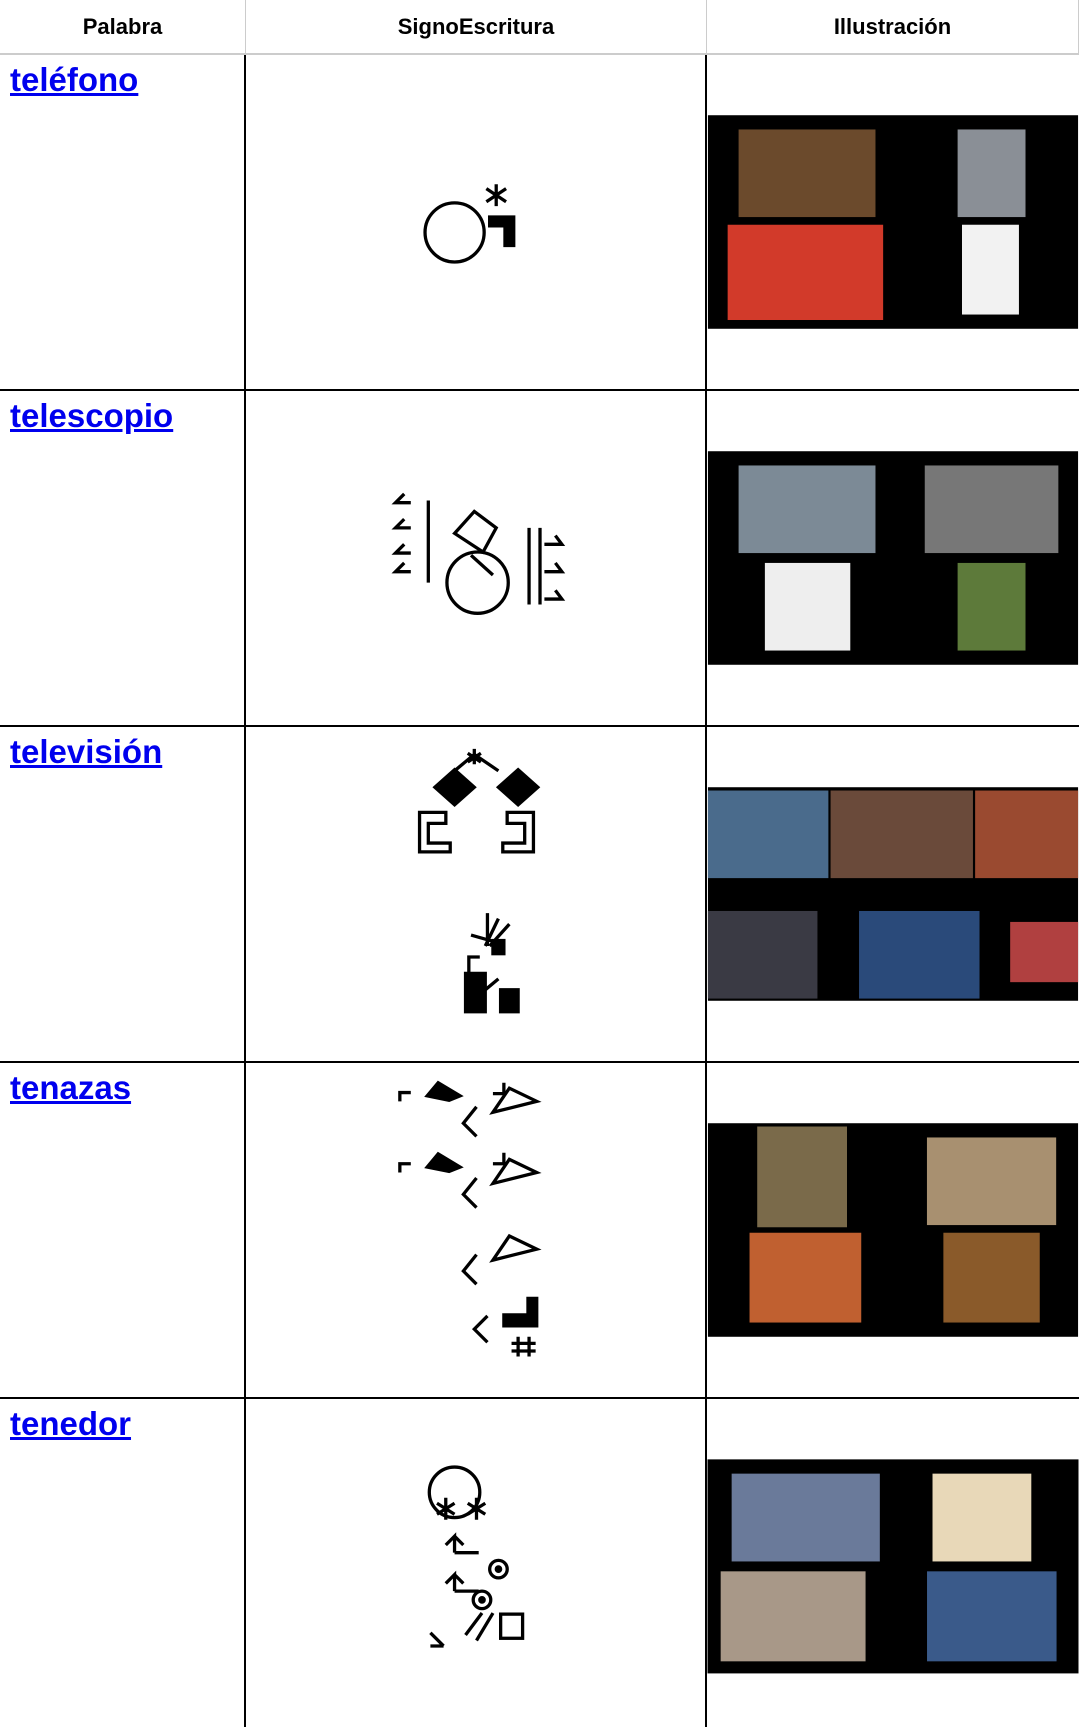  What do you see at coordinates (74, 79) in the screenshot?
I see `word-link: teléfono` at bounding box center [74, 79].